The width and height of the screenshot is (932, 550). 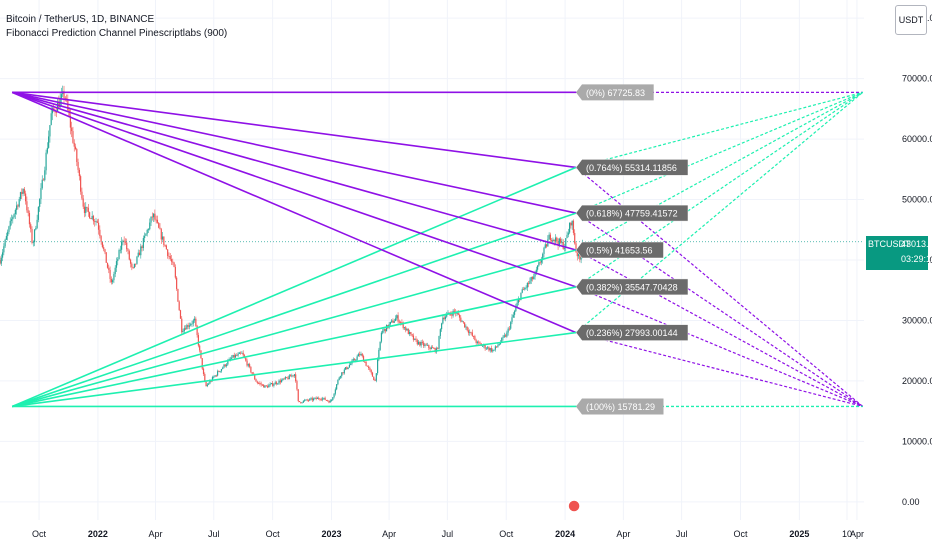 I want to click on fib-label: (0.382%) 35547.70428, so click(x=632, y=287).